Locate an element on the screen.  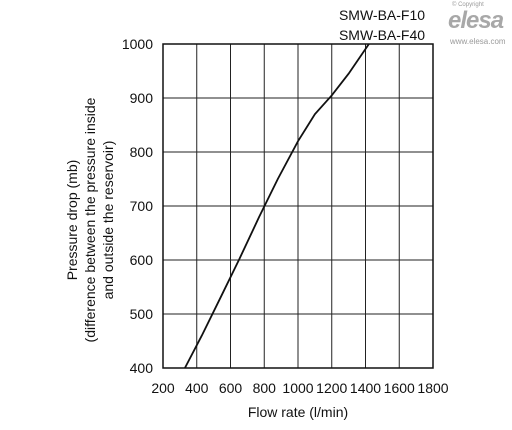
y-tick-label: 1000 is located at coordinates (137, 44).